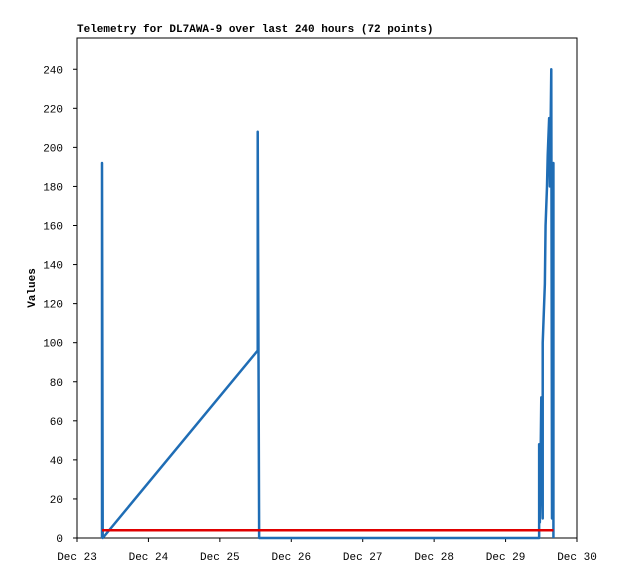 Image resolution: width=618 pixels, height=579 pixels. I want to click on x-tick-label: Dec 26, so click(291, 558).